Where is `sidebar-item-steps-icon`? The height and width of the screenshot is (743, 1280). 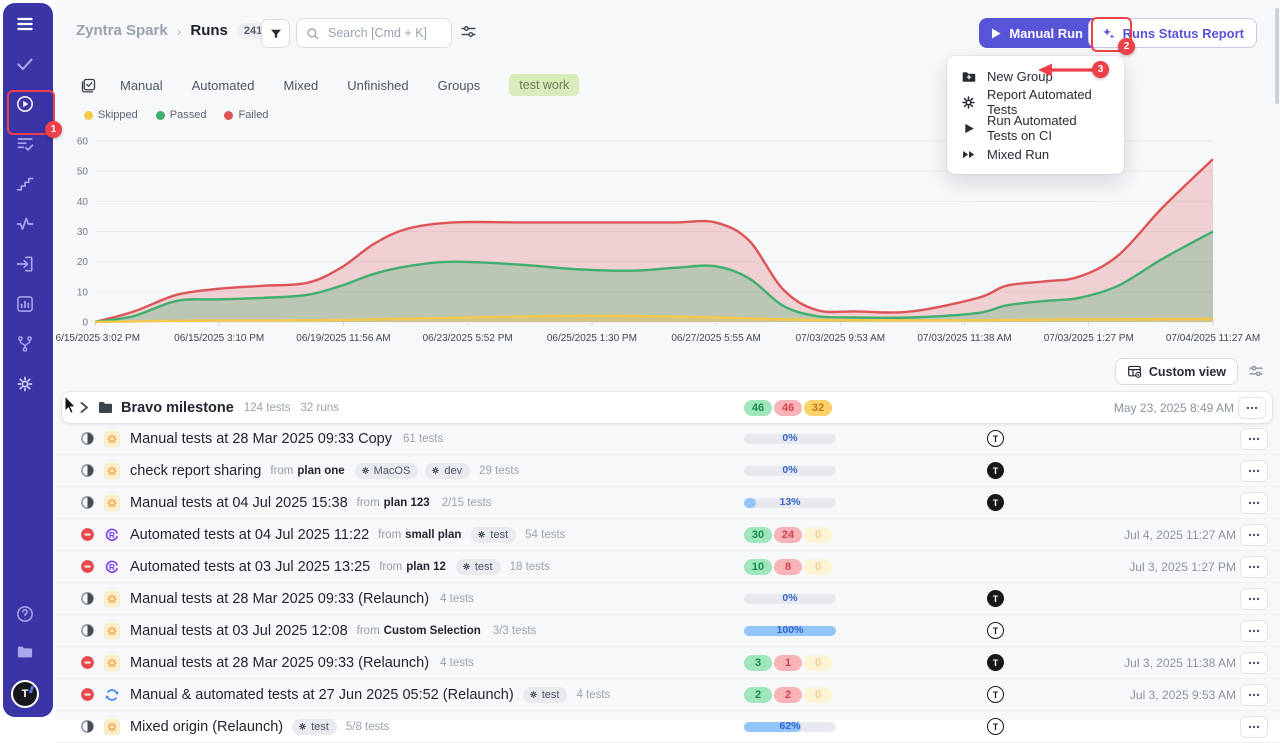 sidebar-item-steps-icon is located at coordinates (25, 186).